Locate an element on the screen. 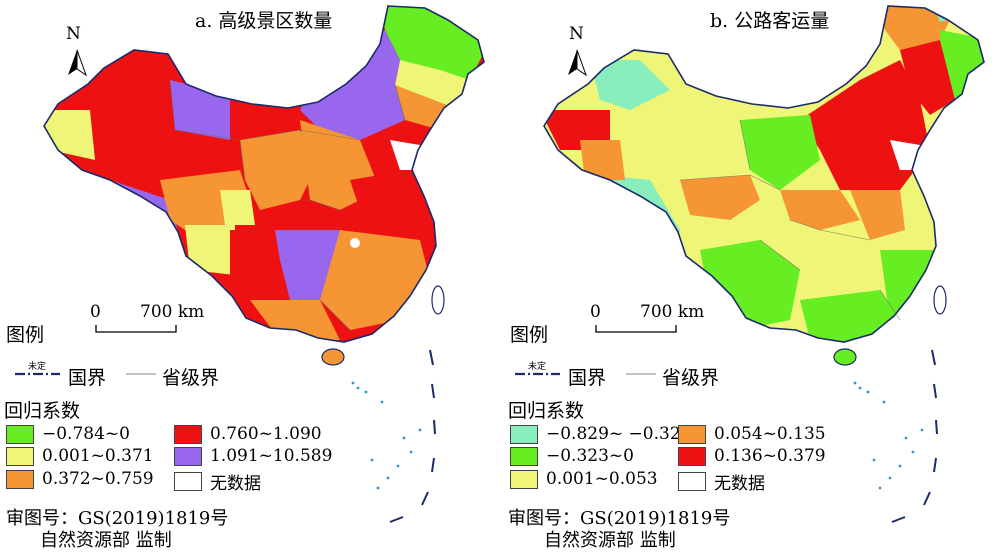  south-china-sea-dashes-b is located at coordinates (914, 436).